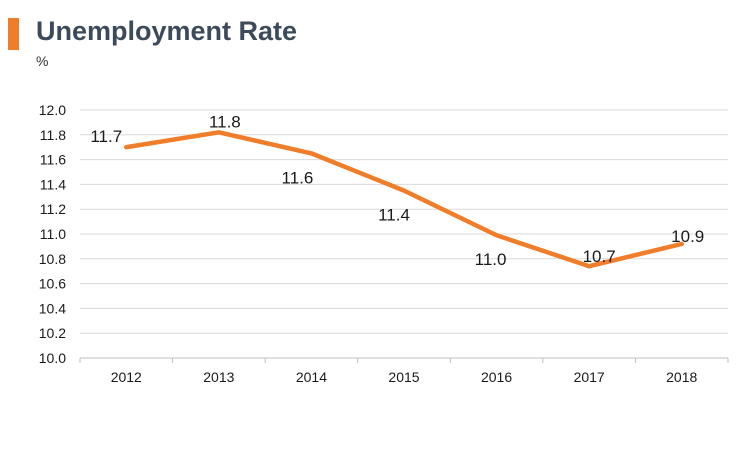  What do you see at coordinates (218, 377) in the screenshot?
I see `x-tick-label: 2013` at bounding box center [218, 377].